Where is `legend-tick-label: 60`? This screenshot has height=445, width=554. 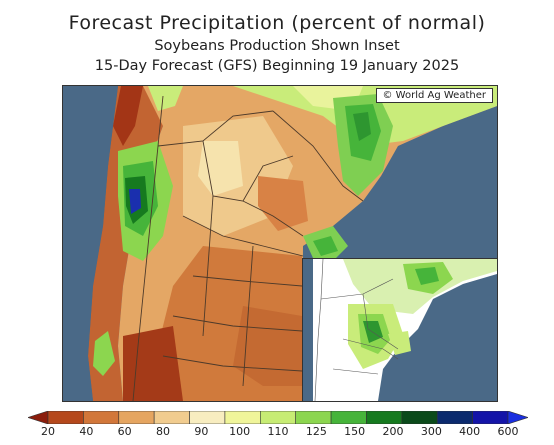
legend-tick-label: 60 is located at coordinates (124, 431).